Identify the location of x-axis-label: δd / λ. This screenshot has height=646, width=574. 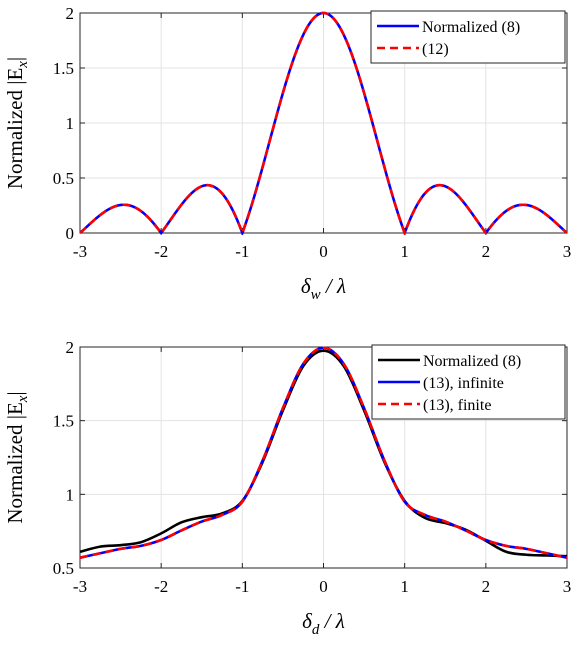
(323, 623).